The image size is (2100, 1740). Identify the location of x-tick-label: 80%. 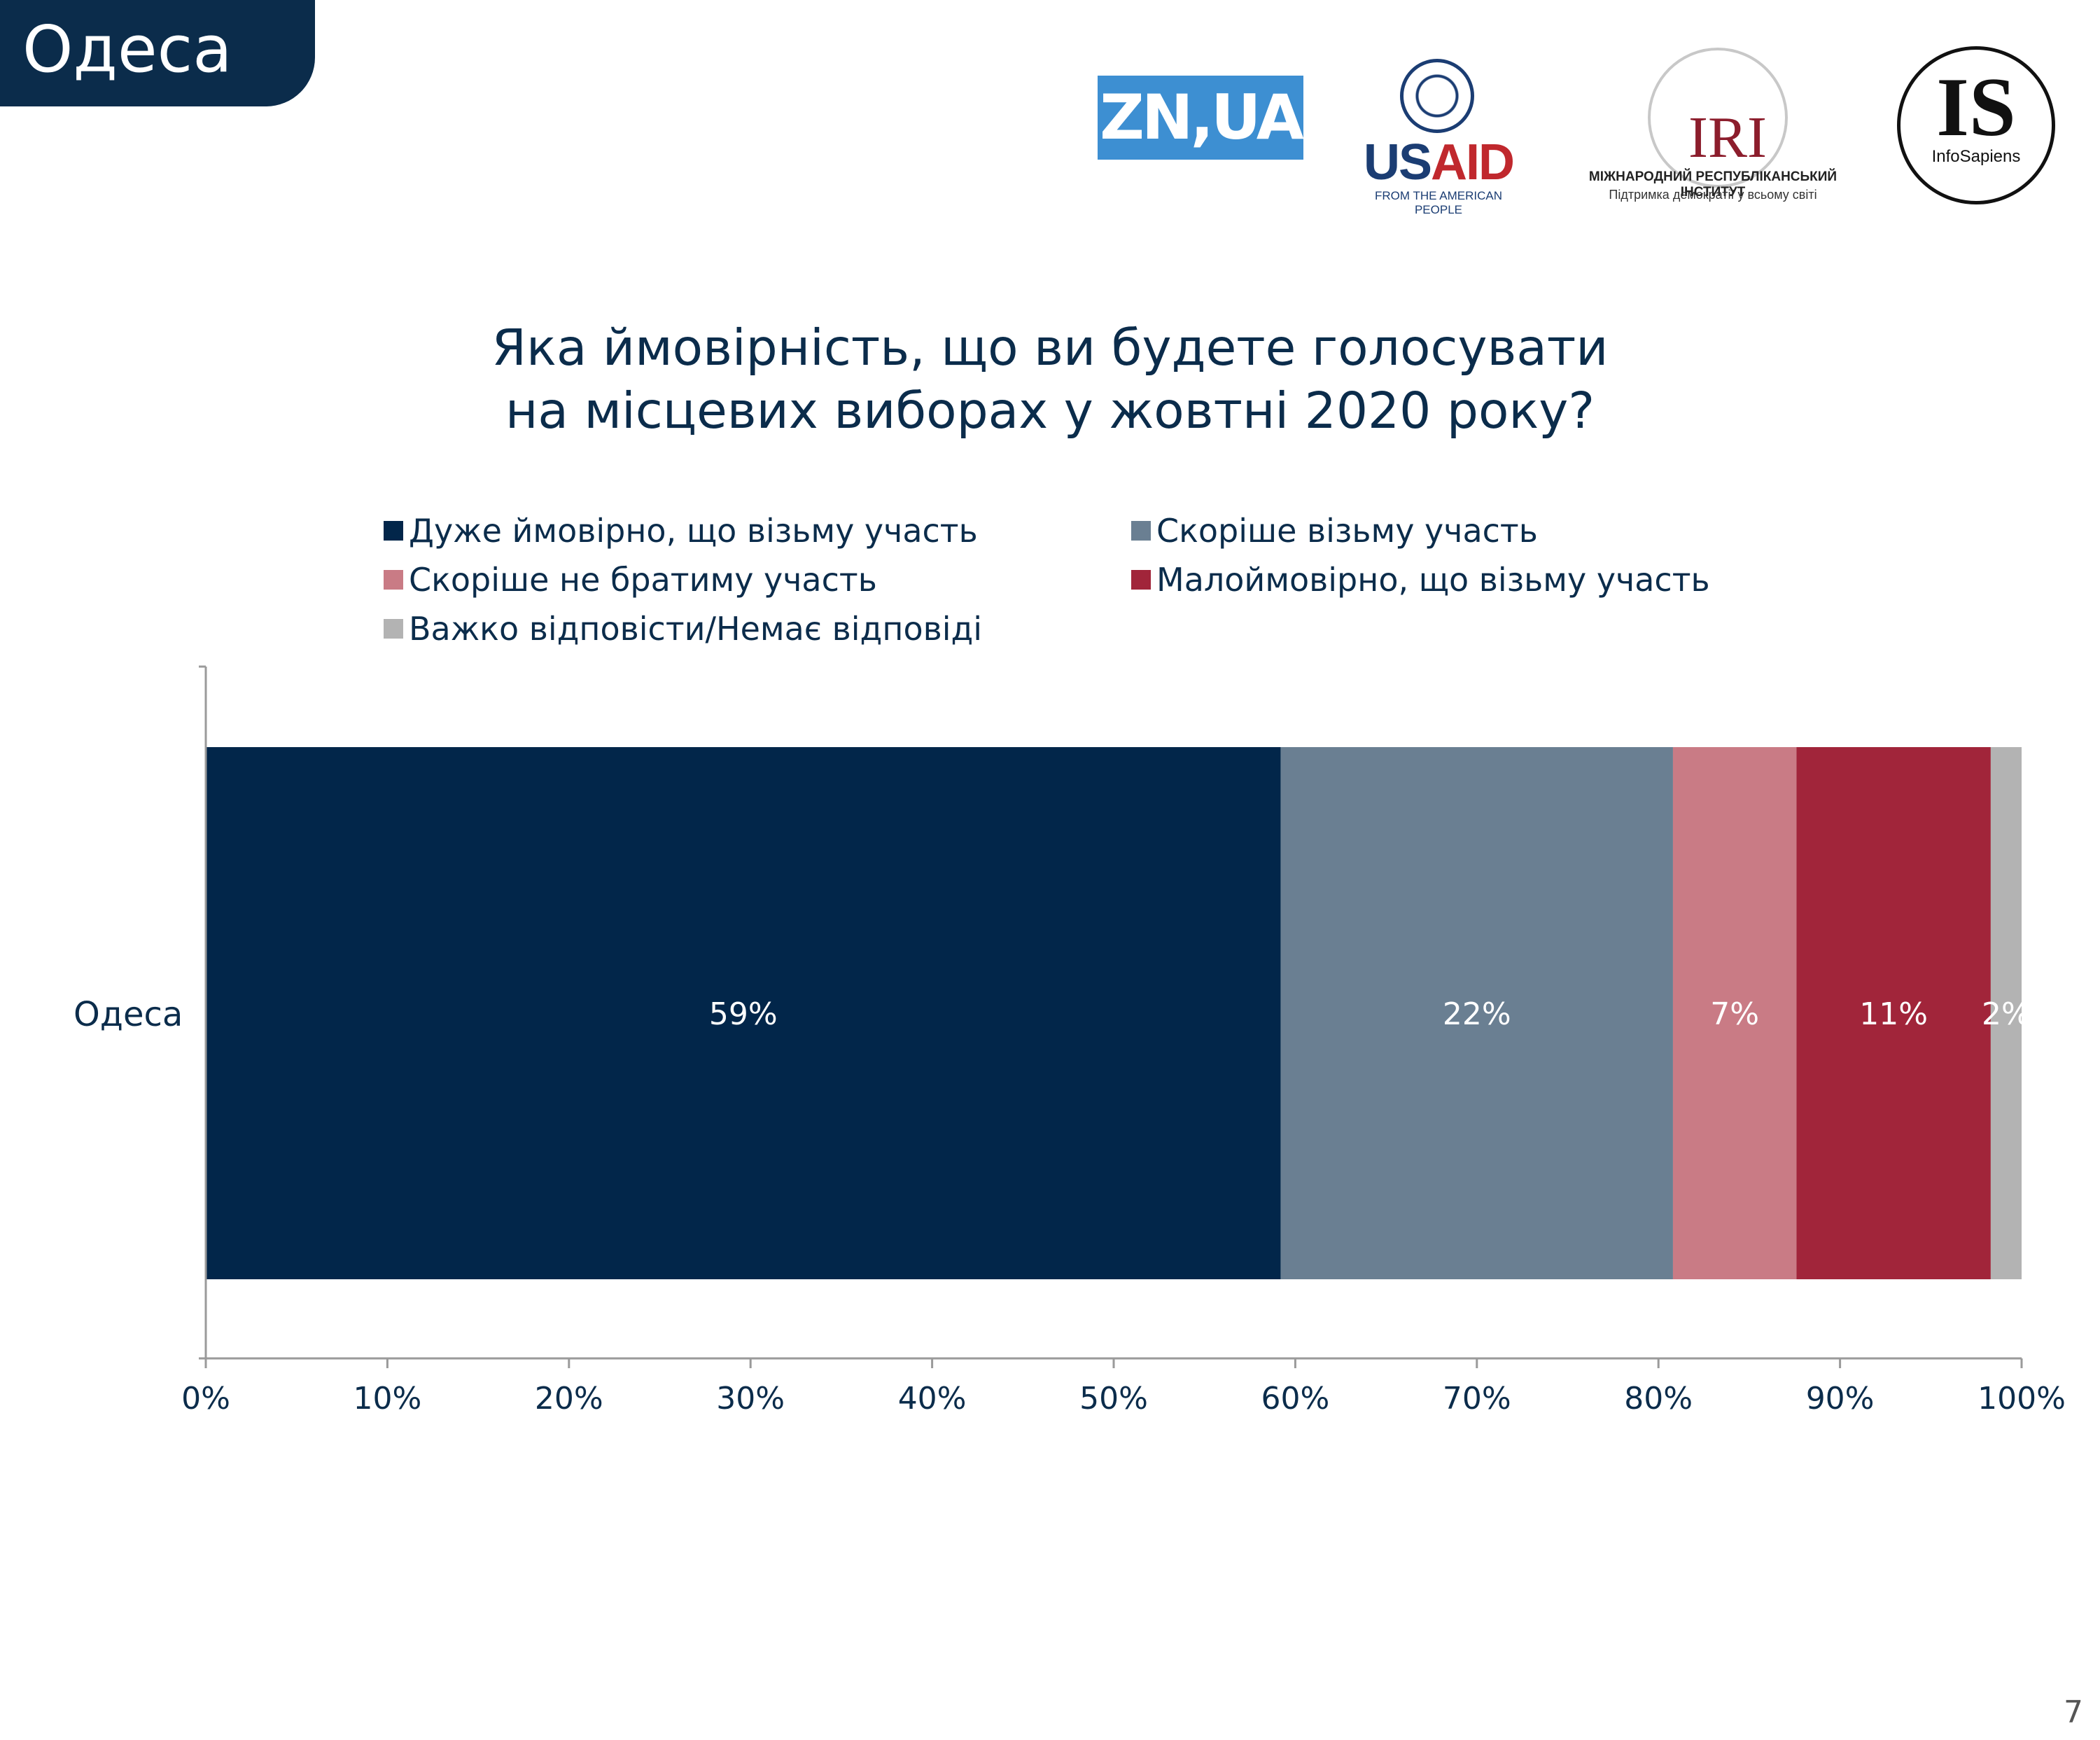
(1658, 1399).